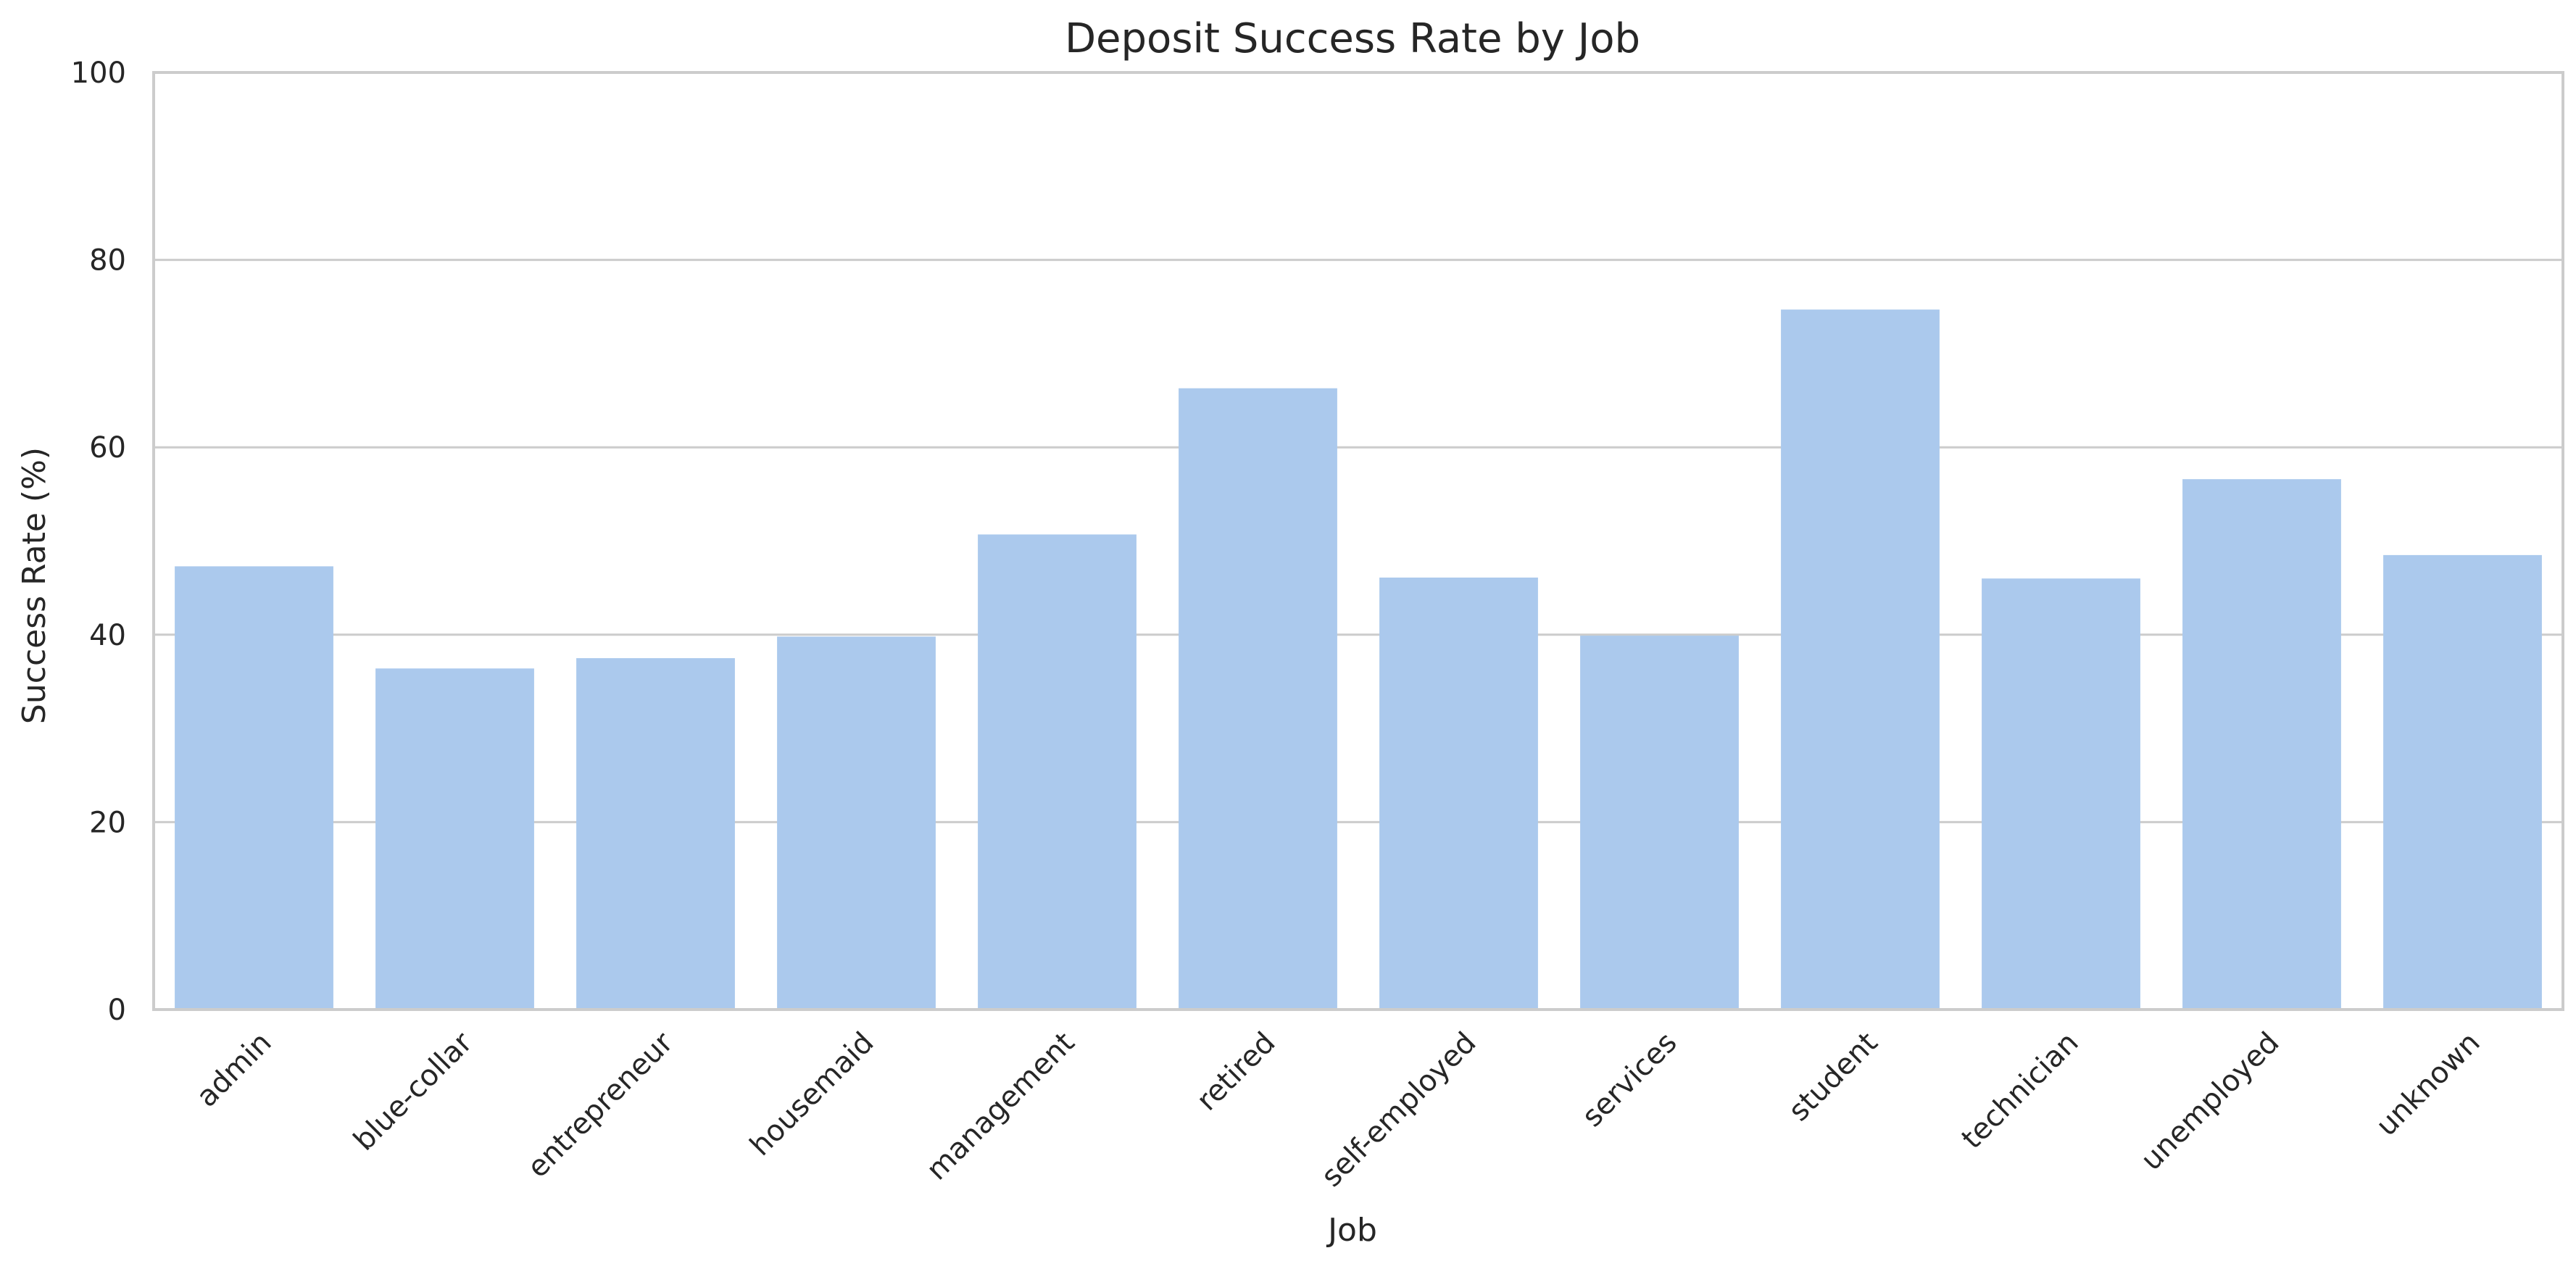 The width and height of the screenshot is (2576, 1269). Describe the element at coordinates (454, 839) in the screenshot. I see `bar-blue-collar` at that location.